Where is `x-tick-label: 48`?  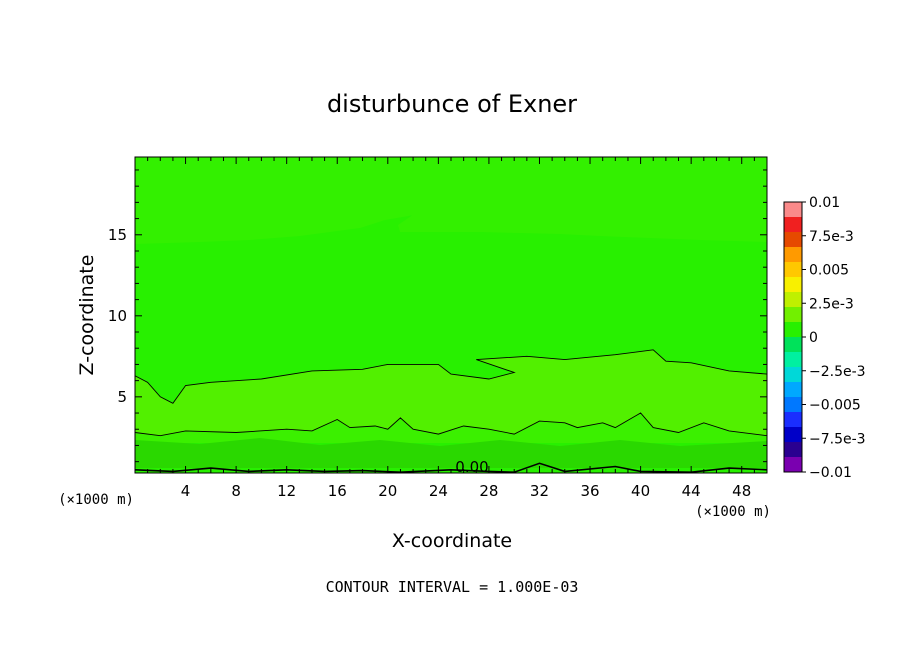 x-tick-label: 48 is located at coordinates (741, 491).